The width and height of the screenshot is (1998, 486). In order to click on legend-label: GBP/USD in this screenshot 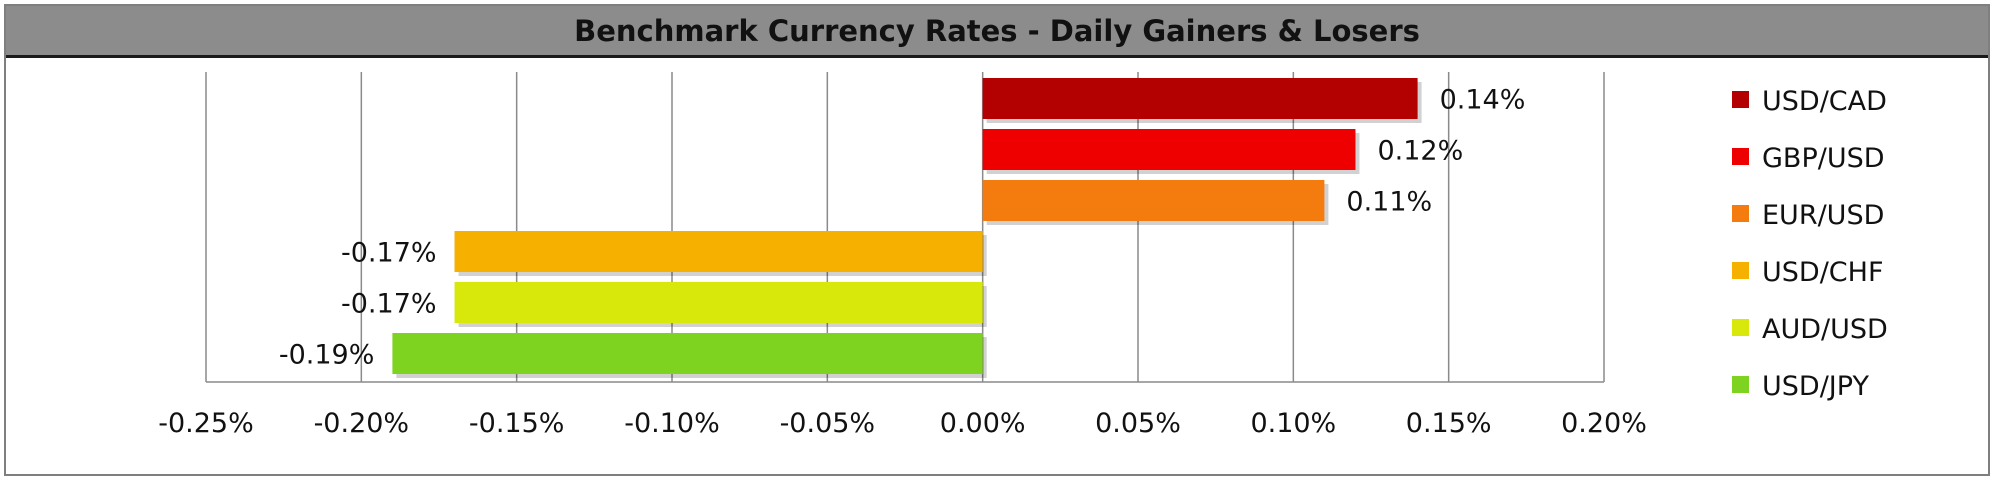, I will do `click(1823, 158)`.